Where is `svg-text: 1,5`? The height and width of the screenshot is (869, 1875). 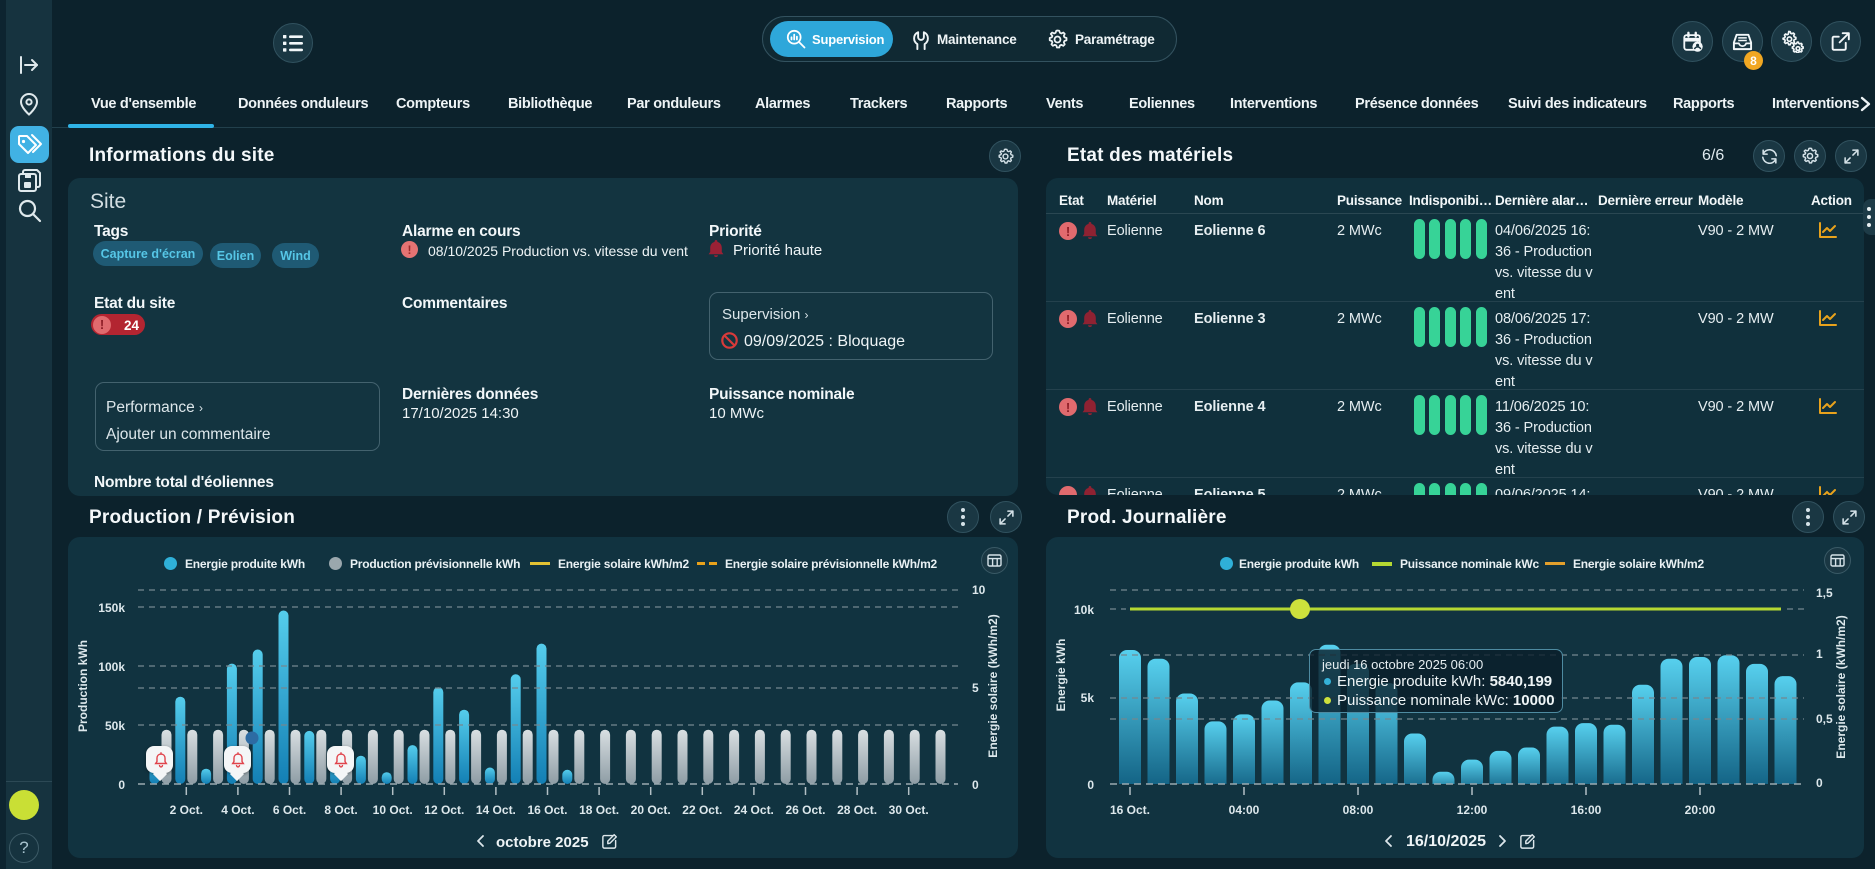 svg-text: 1,5 is located at coordinates (1824, 593).